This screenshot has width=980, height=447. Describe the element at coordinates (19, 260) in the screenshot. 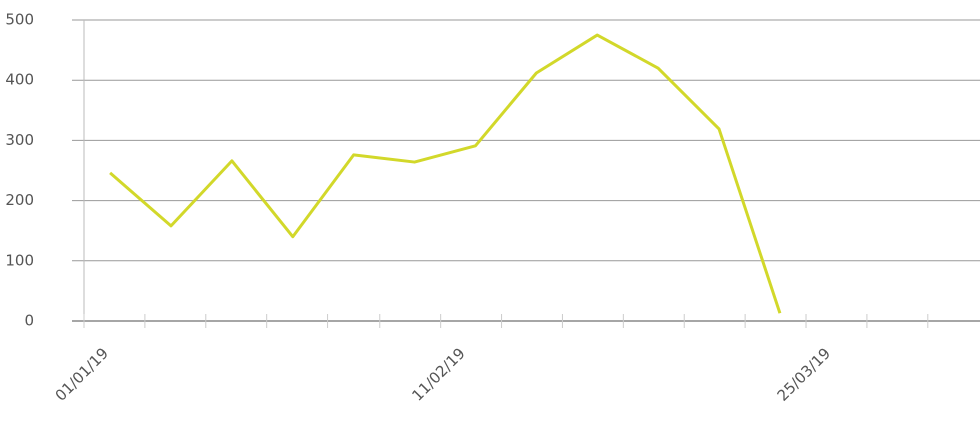

I see `y-tick-label: 100` at that location.